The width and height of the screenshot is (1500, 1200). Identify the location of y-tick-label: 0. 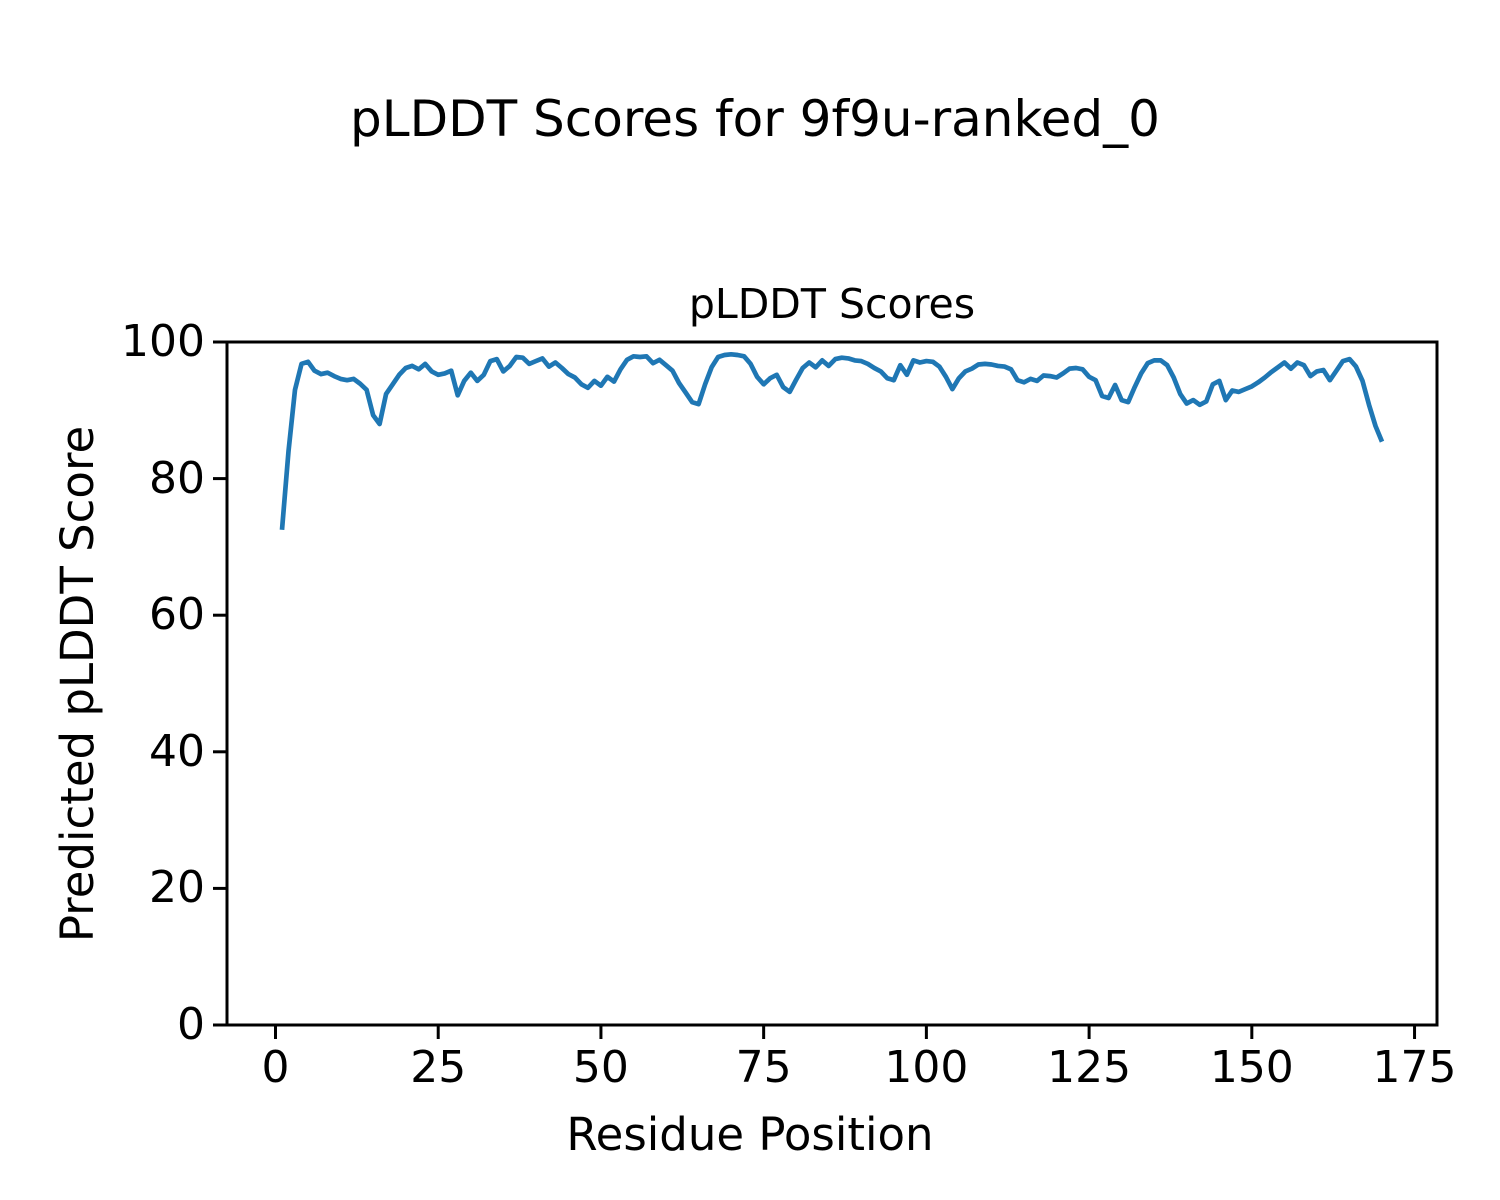
(191, 1024).